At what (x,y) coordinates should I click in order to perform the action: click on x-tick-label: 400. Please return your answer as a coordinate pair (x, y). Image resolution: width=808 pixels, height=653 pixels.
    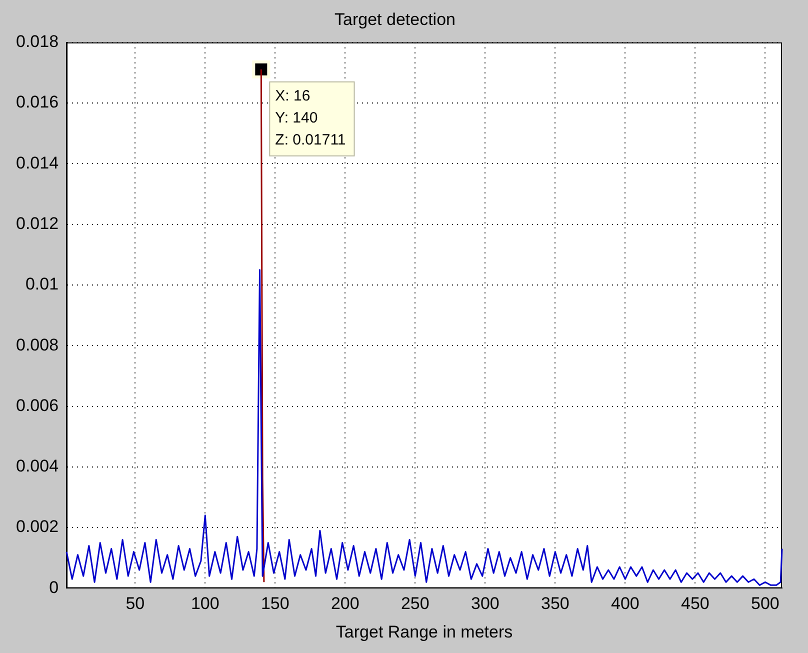
    Looking at the image, I should click on (625, 604).